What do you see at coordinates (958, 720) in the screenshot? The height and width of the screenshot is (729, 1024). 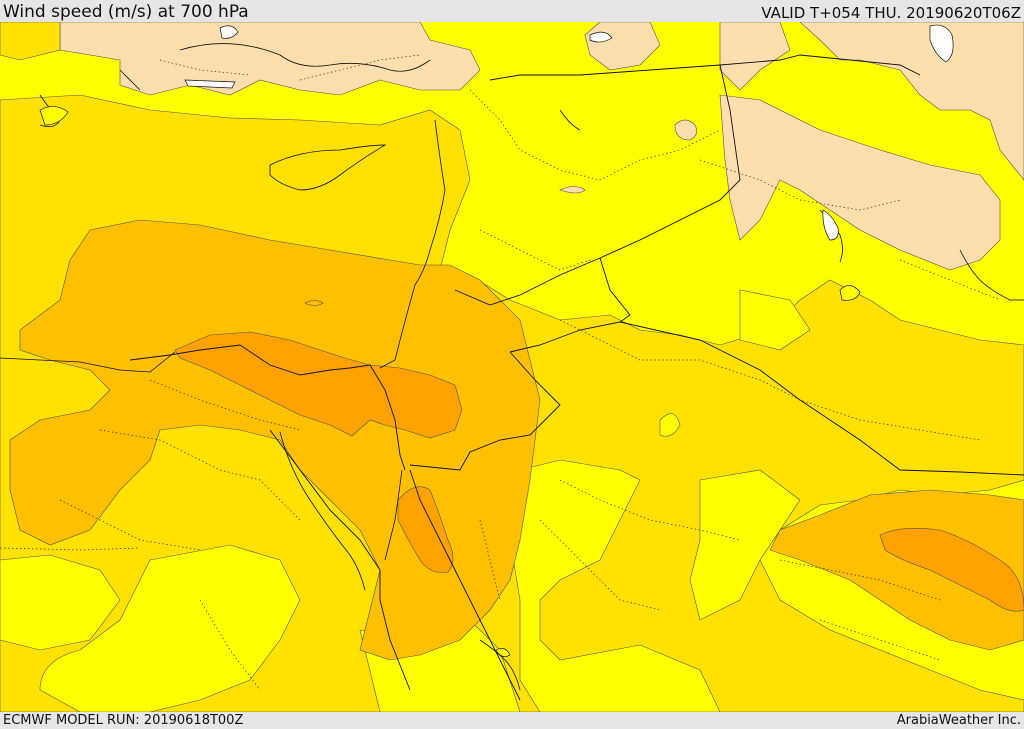 I see `credit-label: ArabiaWeather Inc.` at bounding box center [958, 720].